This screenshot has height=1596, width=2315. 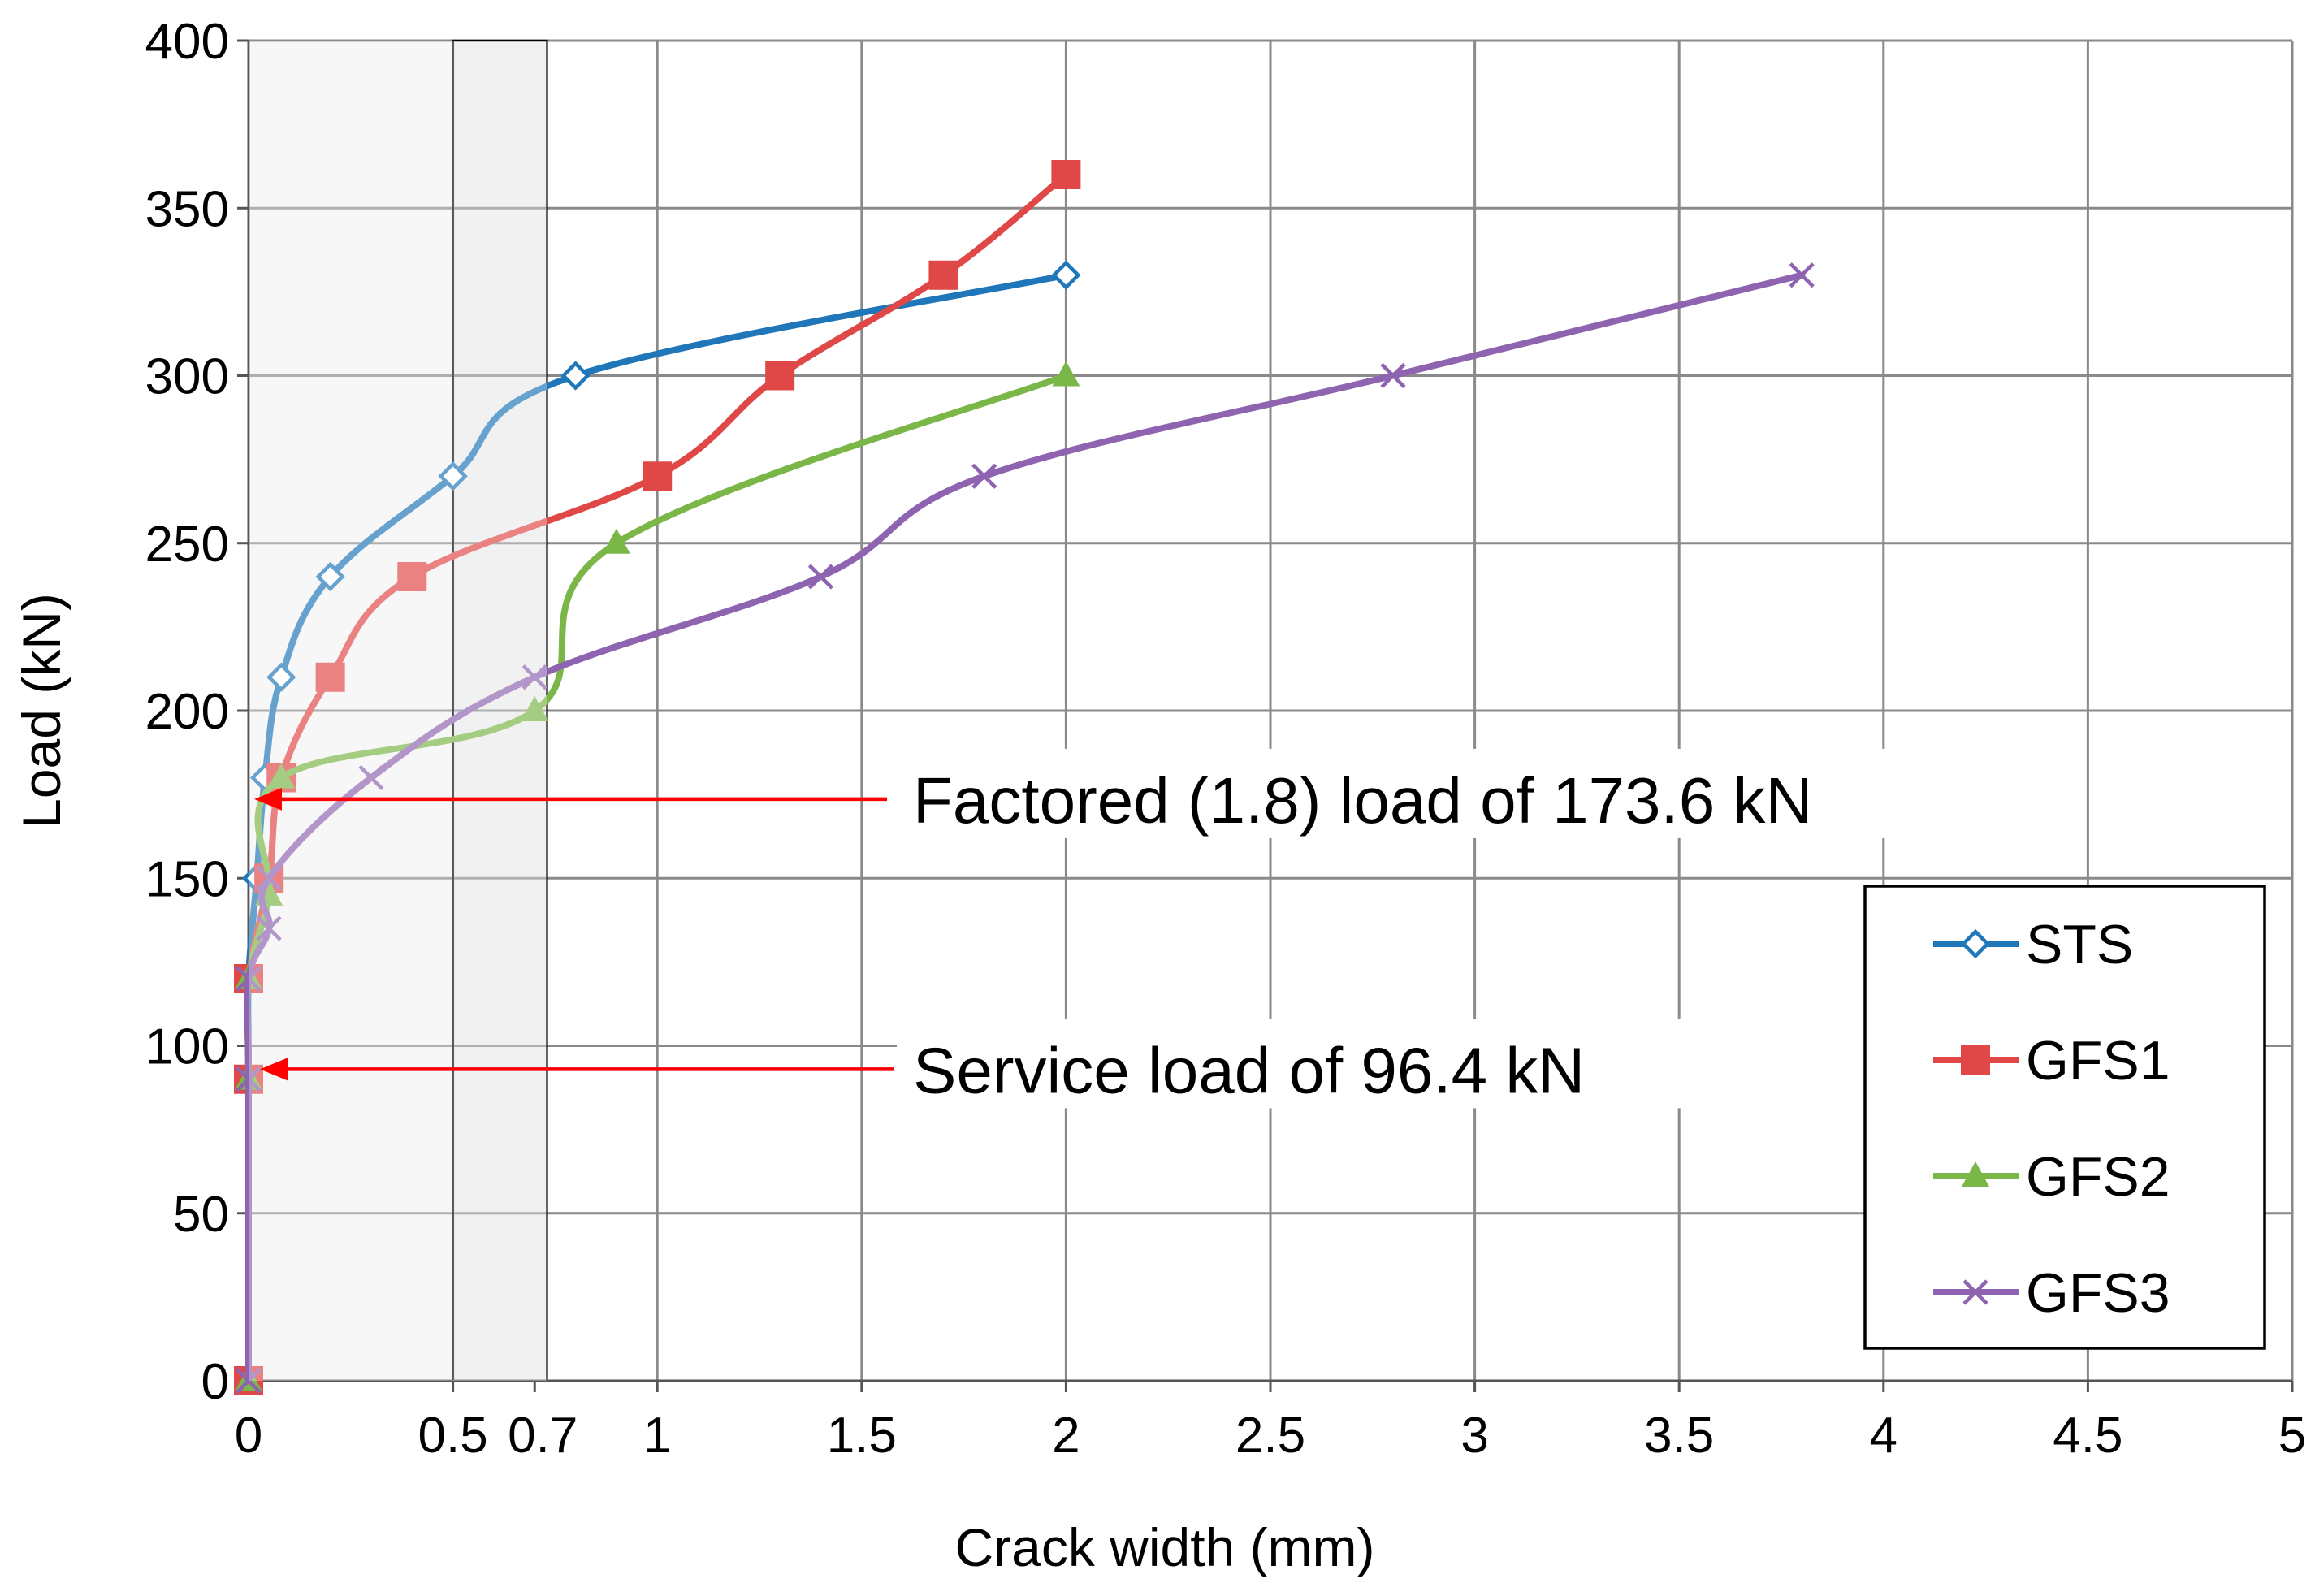 I want to click on x-tick-label: 0.5, so click(x=452, y=1436).